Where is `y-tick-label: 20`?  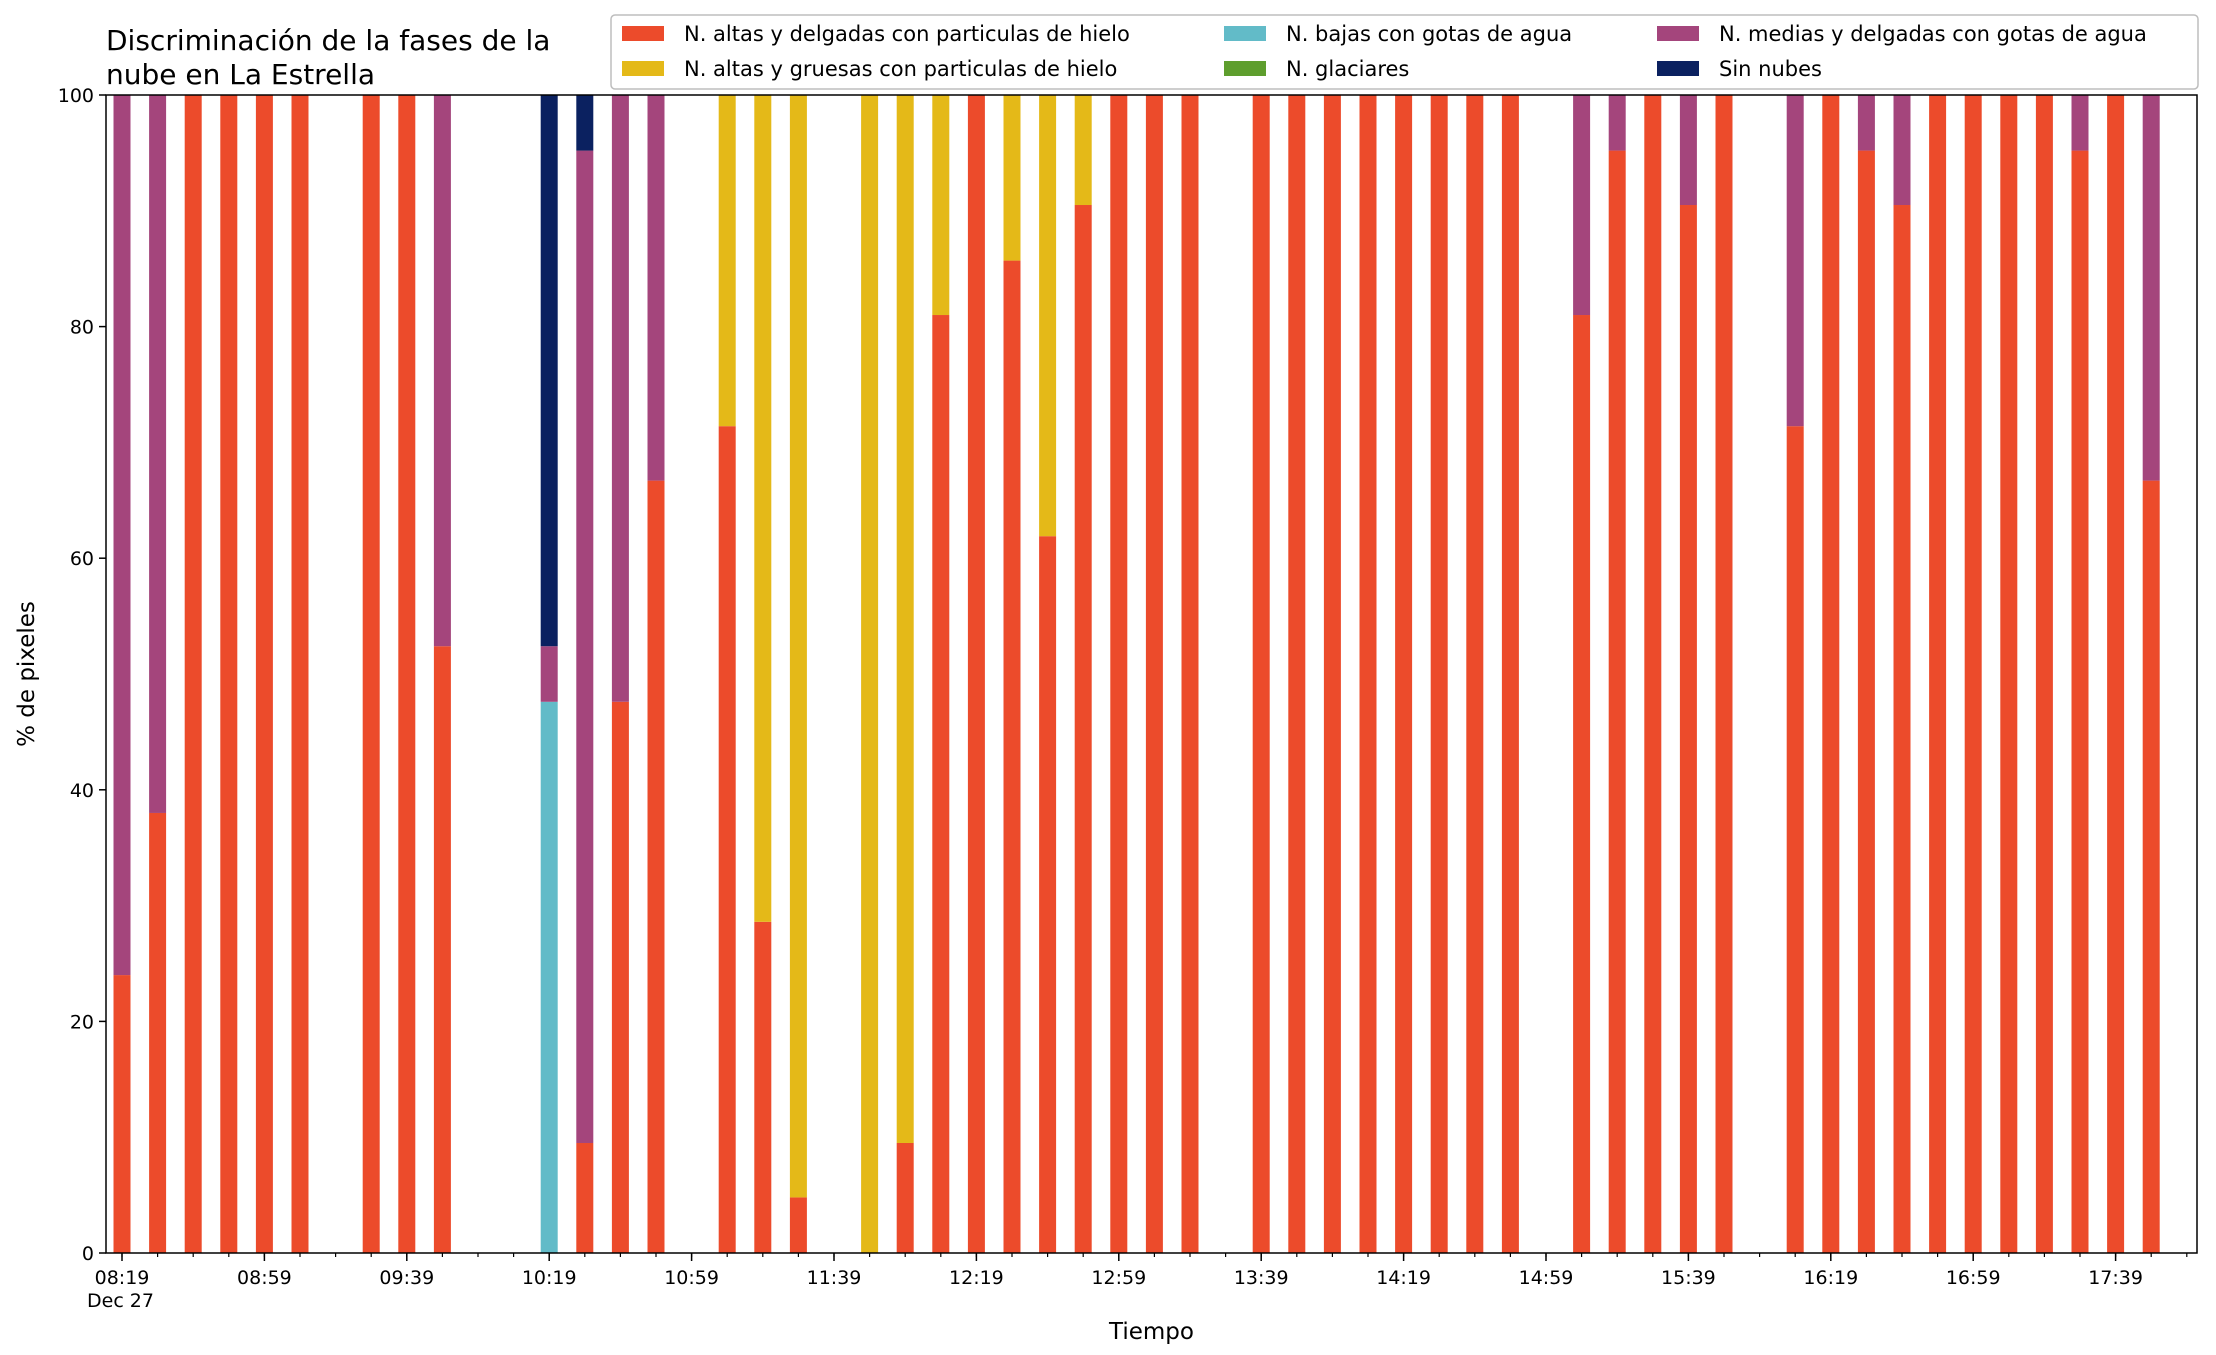
y-tick-label: 20 is located at coordinates (82, 1022).